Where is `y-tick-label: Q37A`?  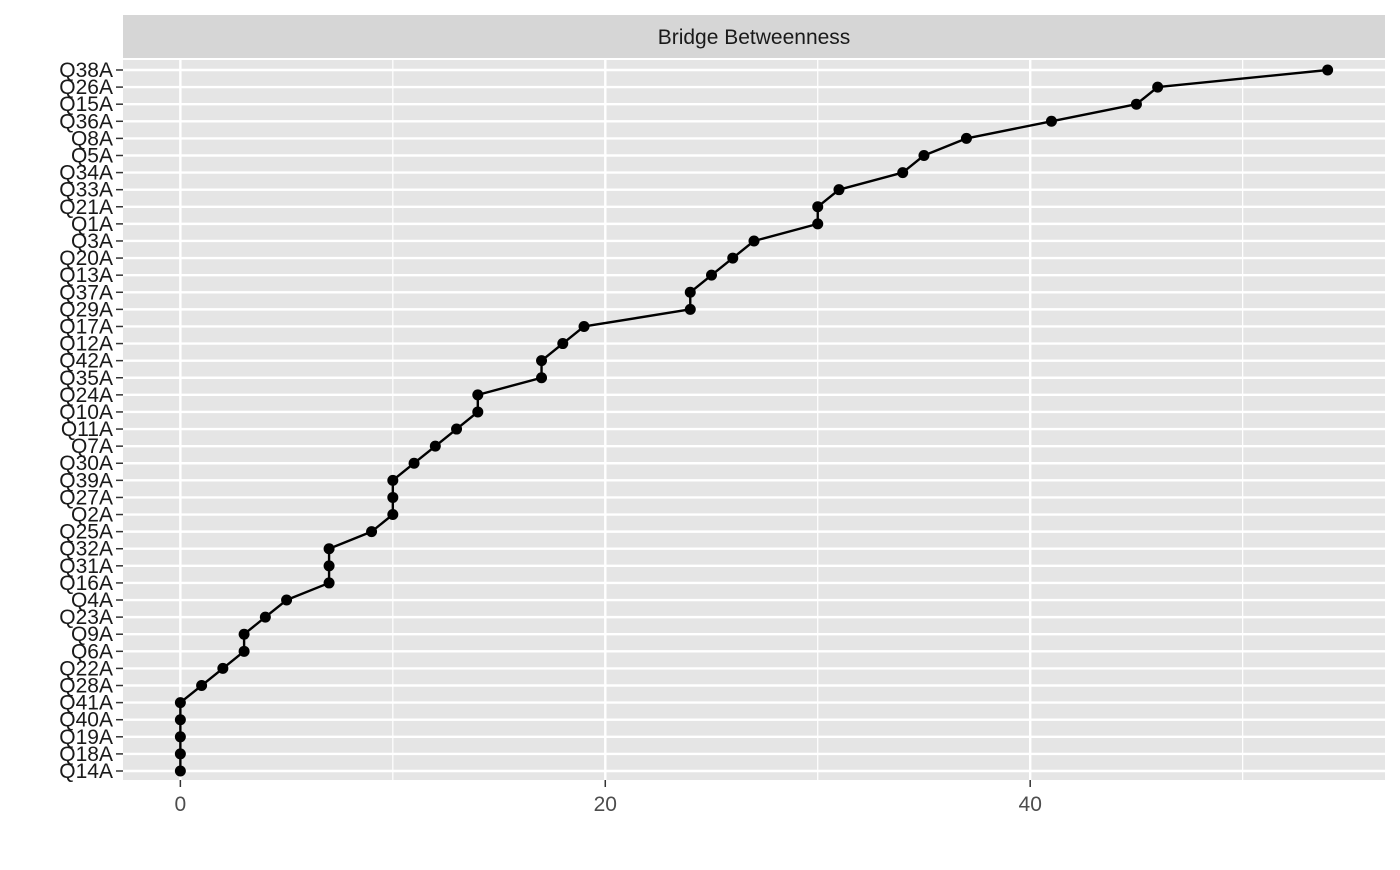 y-tick-label: Q37A is located at coordinates (86, 292).